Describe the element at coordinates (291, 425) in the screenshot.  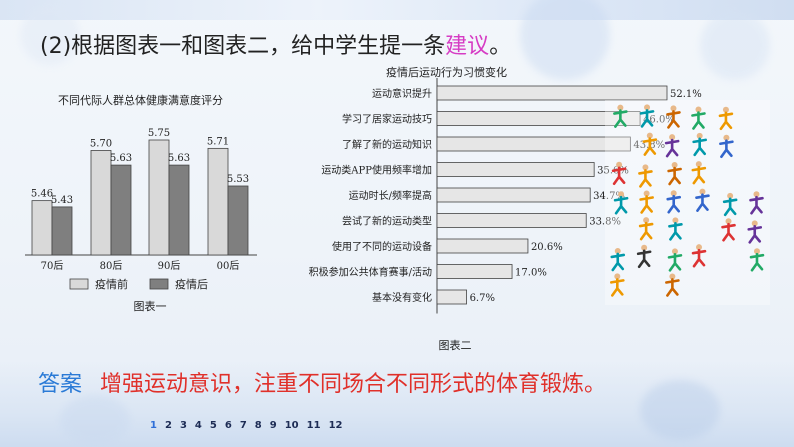
I see `page-link-10: 10` at that location.